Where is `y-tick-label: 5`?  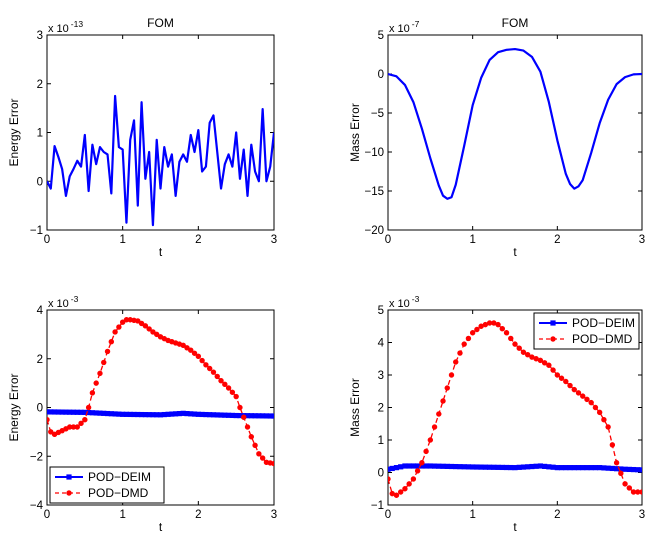 y-tick-label: 5 is located at coordinates (381, 311).